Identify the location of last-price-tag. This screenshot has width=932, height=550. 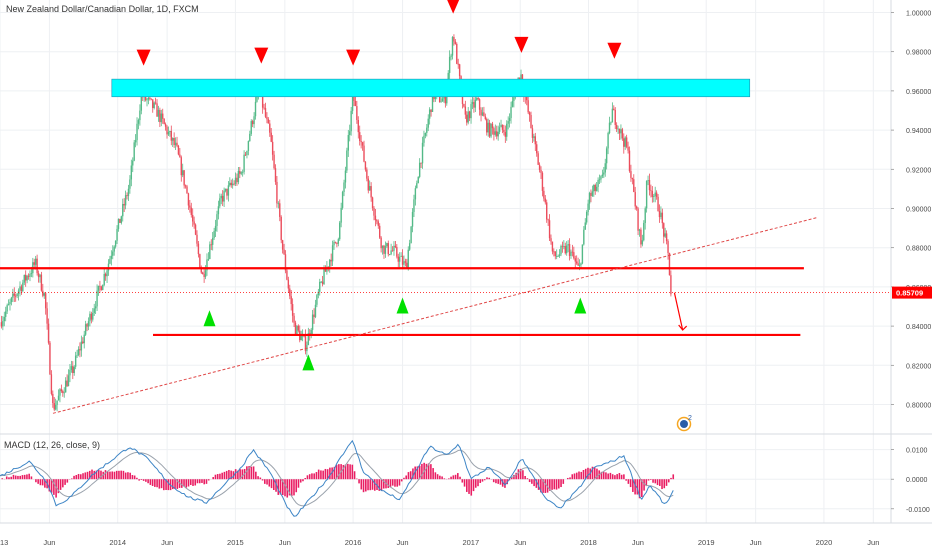
(912, 292).